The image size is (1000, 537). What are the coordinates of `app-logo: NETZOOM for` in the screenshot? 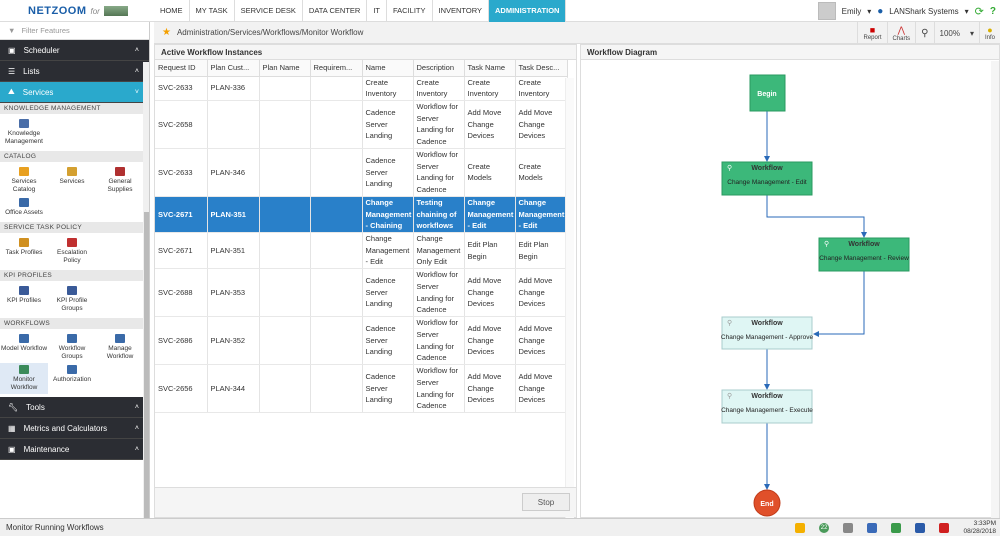 It's located at (75, 11).